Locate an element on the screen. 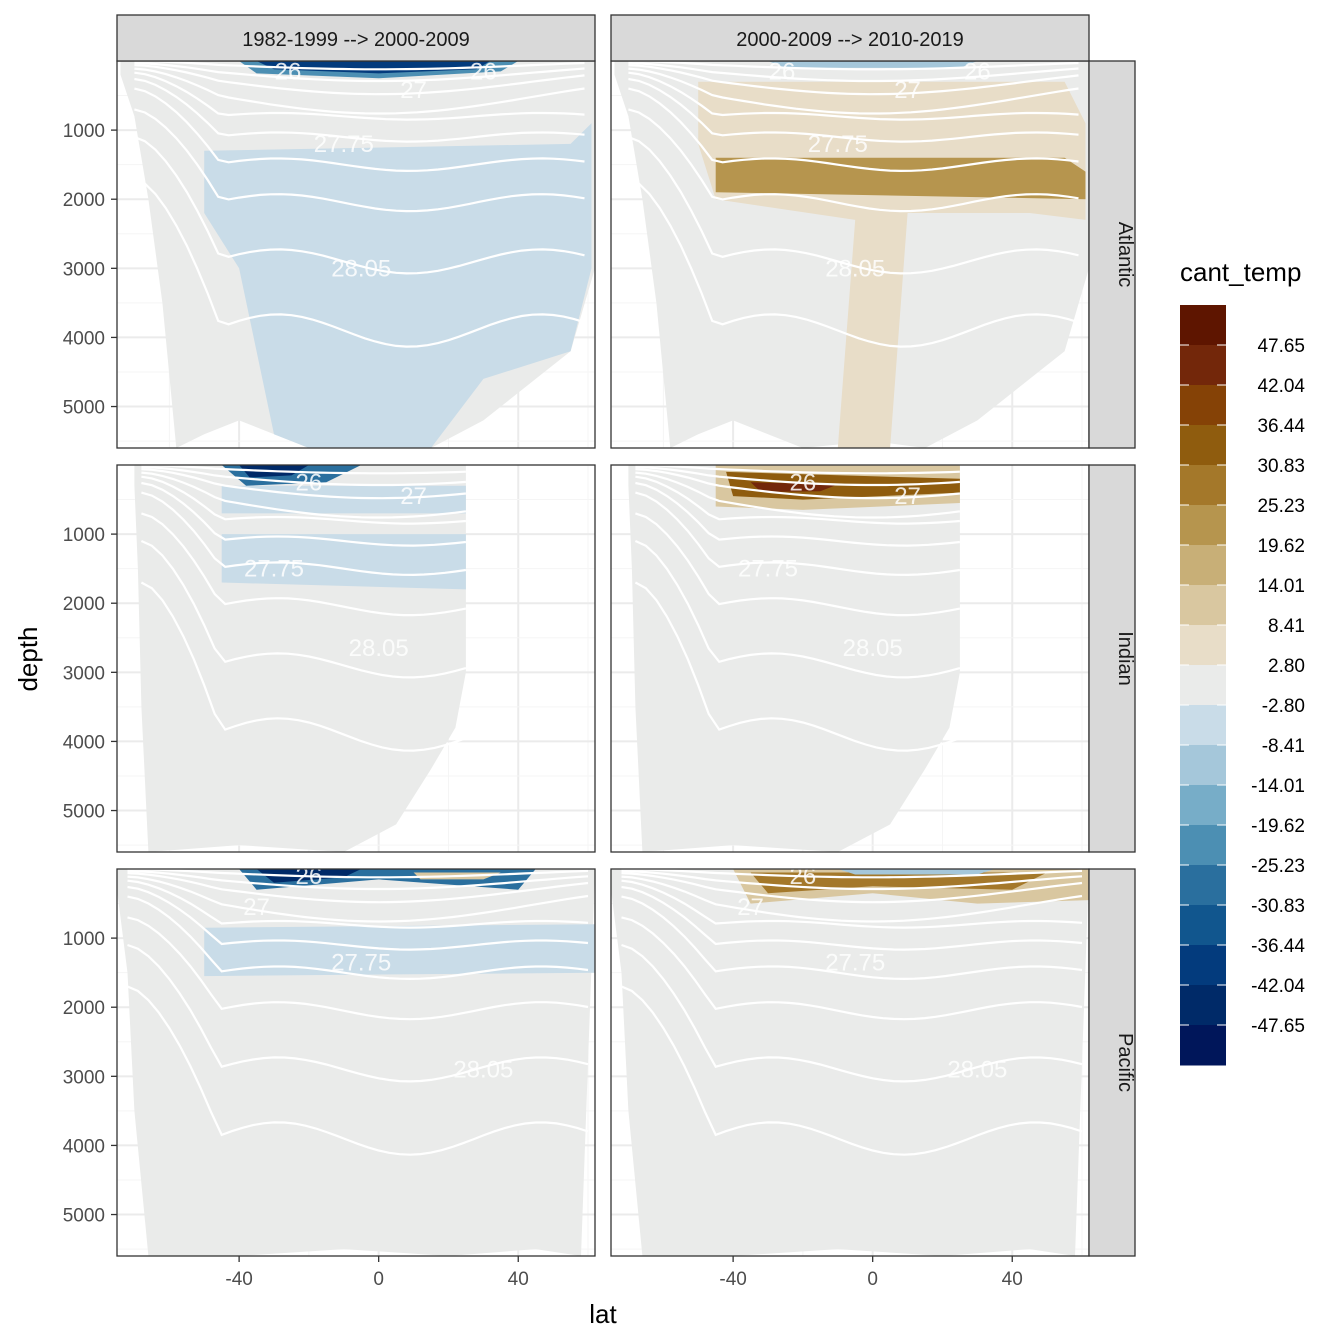 This screenshot has height=1344, width=1344. y-tick-label: 2000 is located at coordinates (84, 1008).